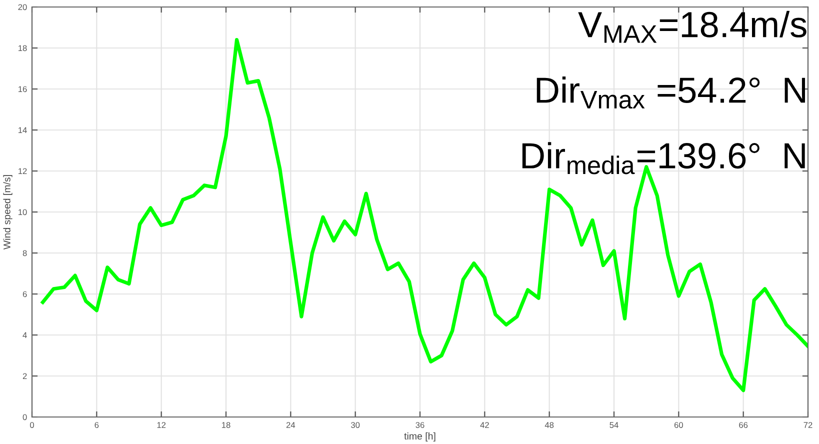 The width and height of the screenshot is (819, 444). What do you see at coordinates (22, 212) in the screenshot?
I see `y-tick-label: 10` at bounding box center [22, 212].